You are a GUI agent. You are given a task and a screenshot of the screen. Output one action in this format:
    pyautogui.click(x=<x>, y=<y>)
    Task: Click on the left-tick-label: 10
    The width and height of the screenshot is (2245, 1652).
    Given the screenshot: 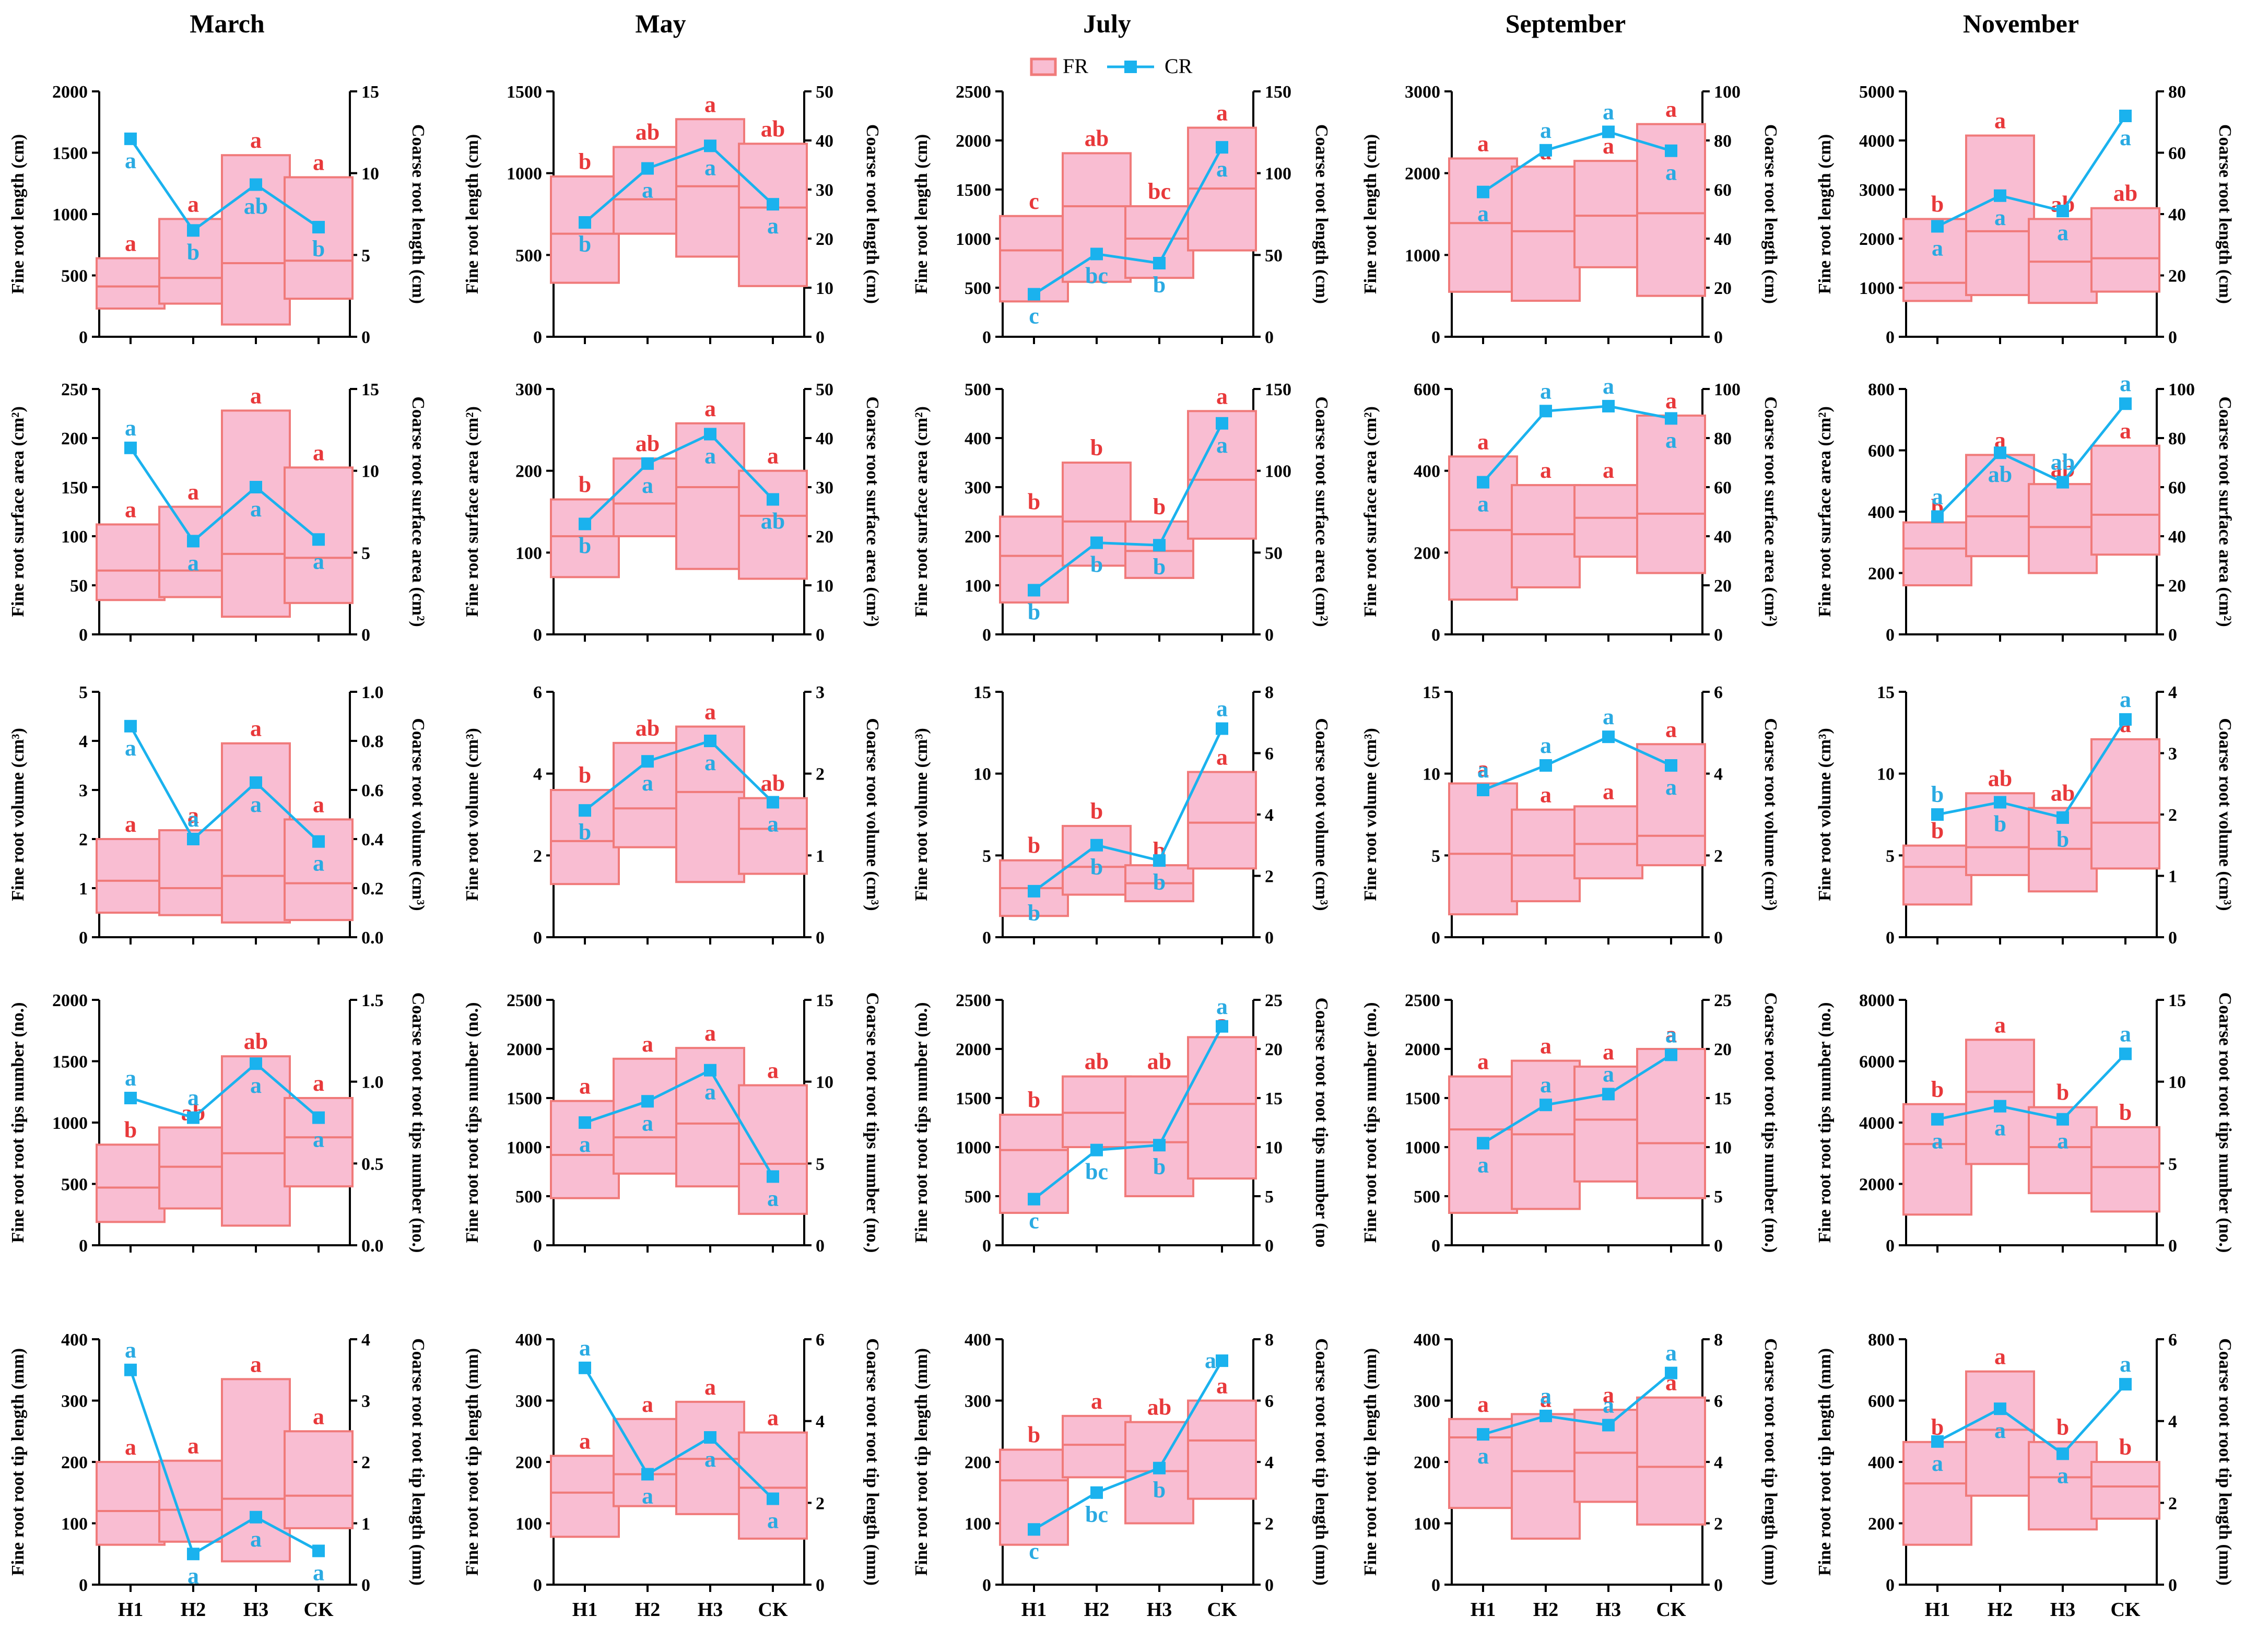 What is the action you would take?
    pyautogui.click(x=1886, y=775)
    